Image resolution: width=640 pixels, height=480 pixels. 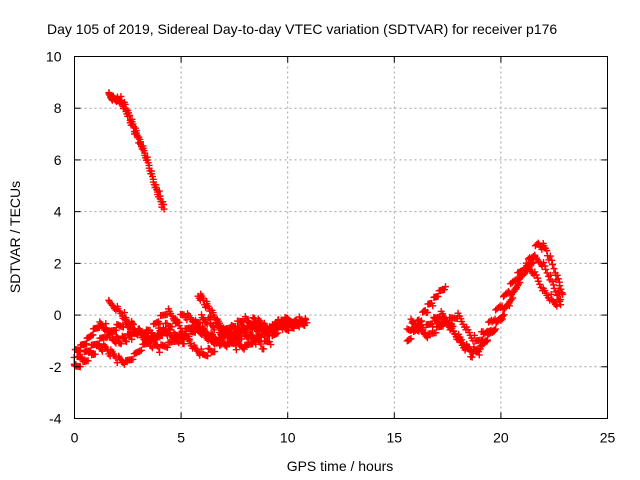 I want to click on x-tick-label: 20, so click(x=501, y=438).